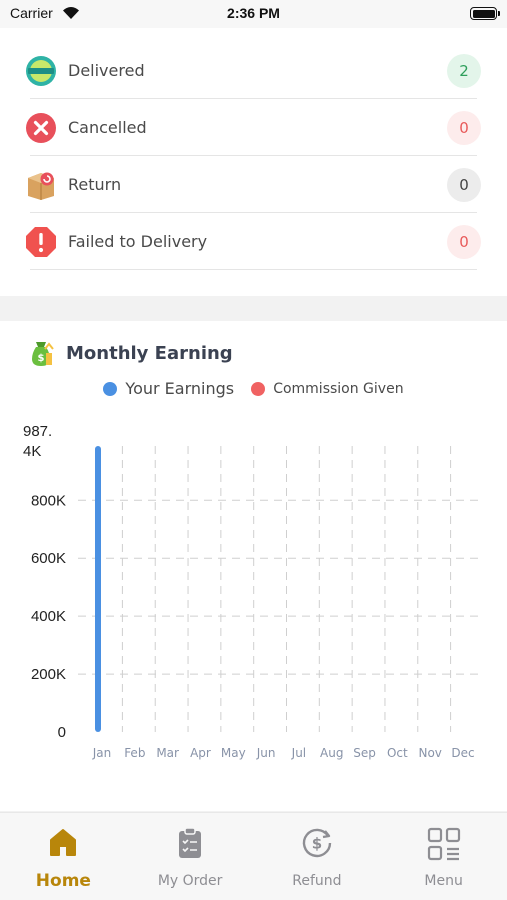 The image size is (507, 900). Describe the element at coordinates (464, 185) in the screenshot. I see `count-badge-return: 0` at that location.